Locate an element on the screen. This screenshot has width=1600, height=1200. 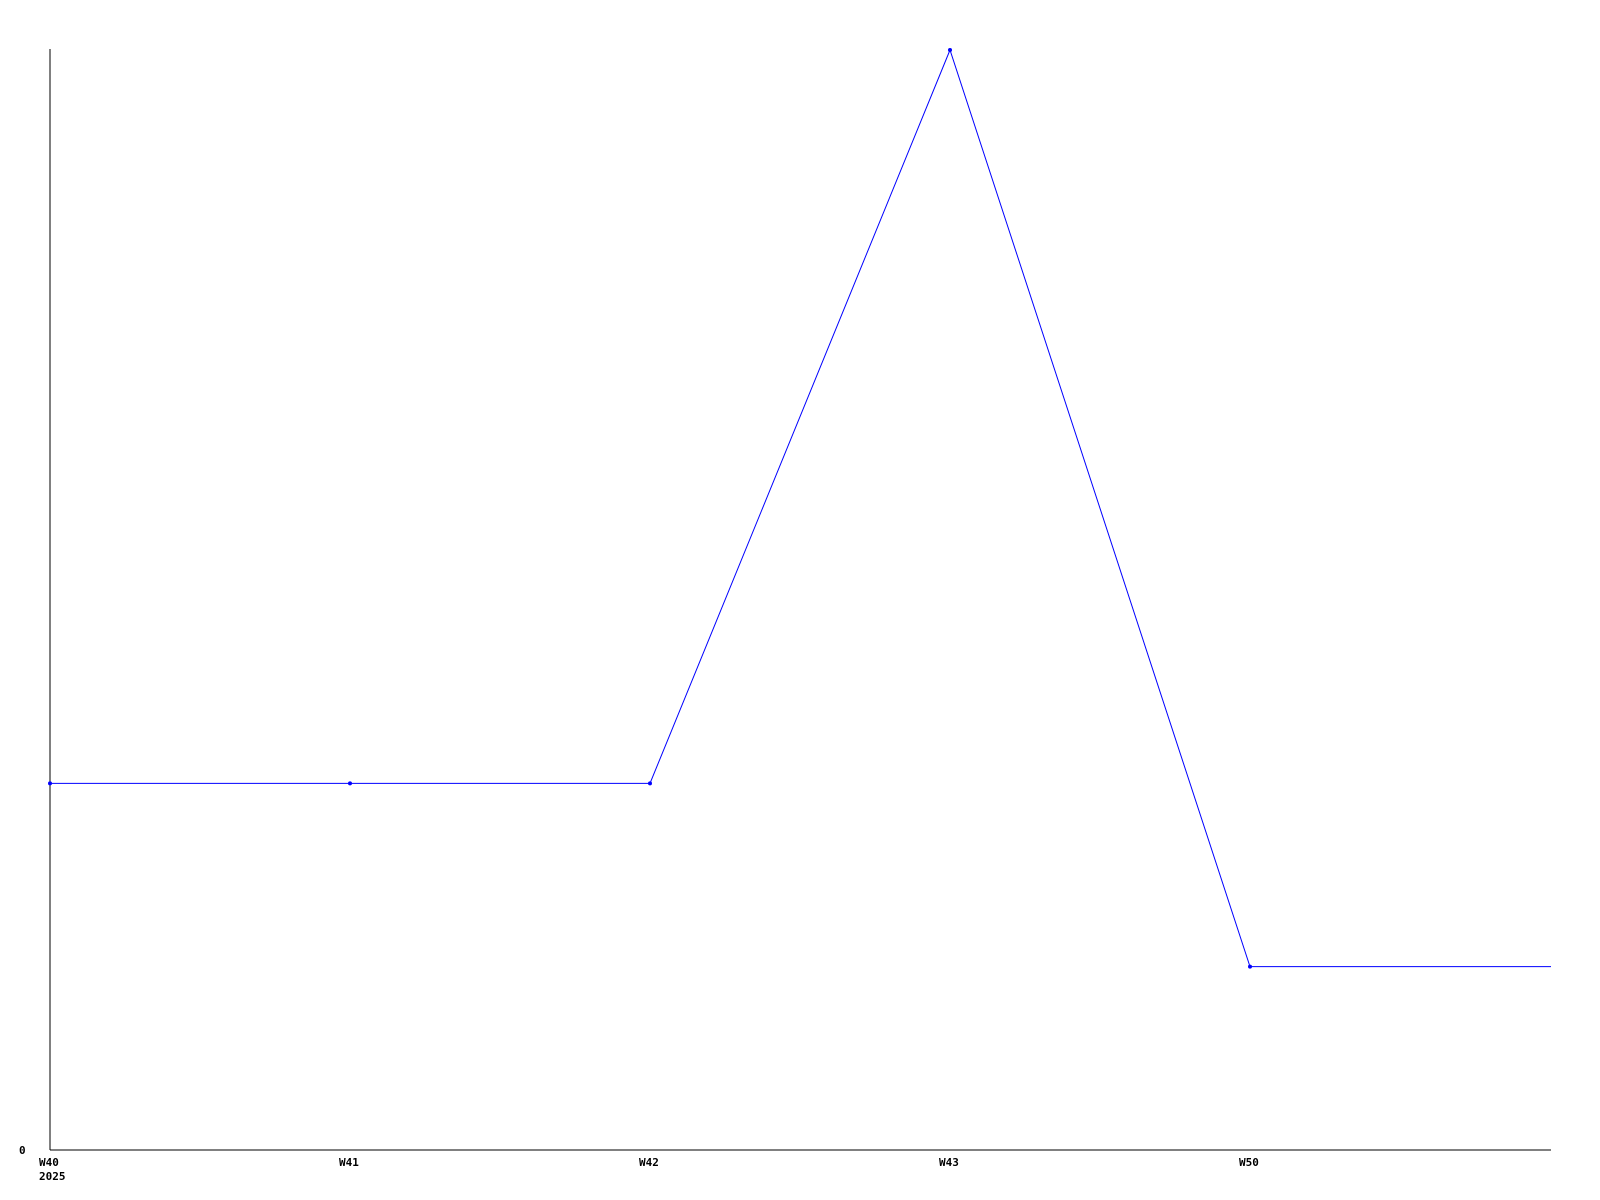
x-tick-label-W43: W43 is located at coordinates (949, 1162).